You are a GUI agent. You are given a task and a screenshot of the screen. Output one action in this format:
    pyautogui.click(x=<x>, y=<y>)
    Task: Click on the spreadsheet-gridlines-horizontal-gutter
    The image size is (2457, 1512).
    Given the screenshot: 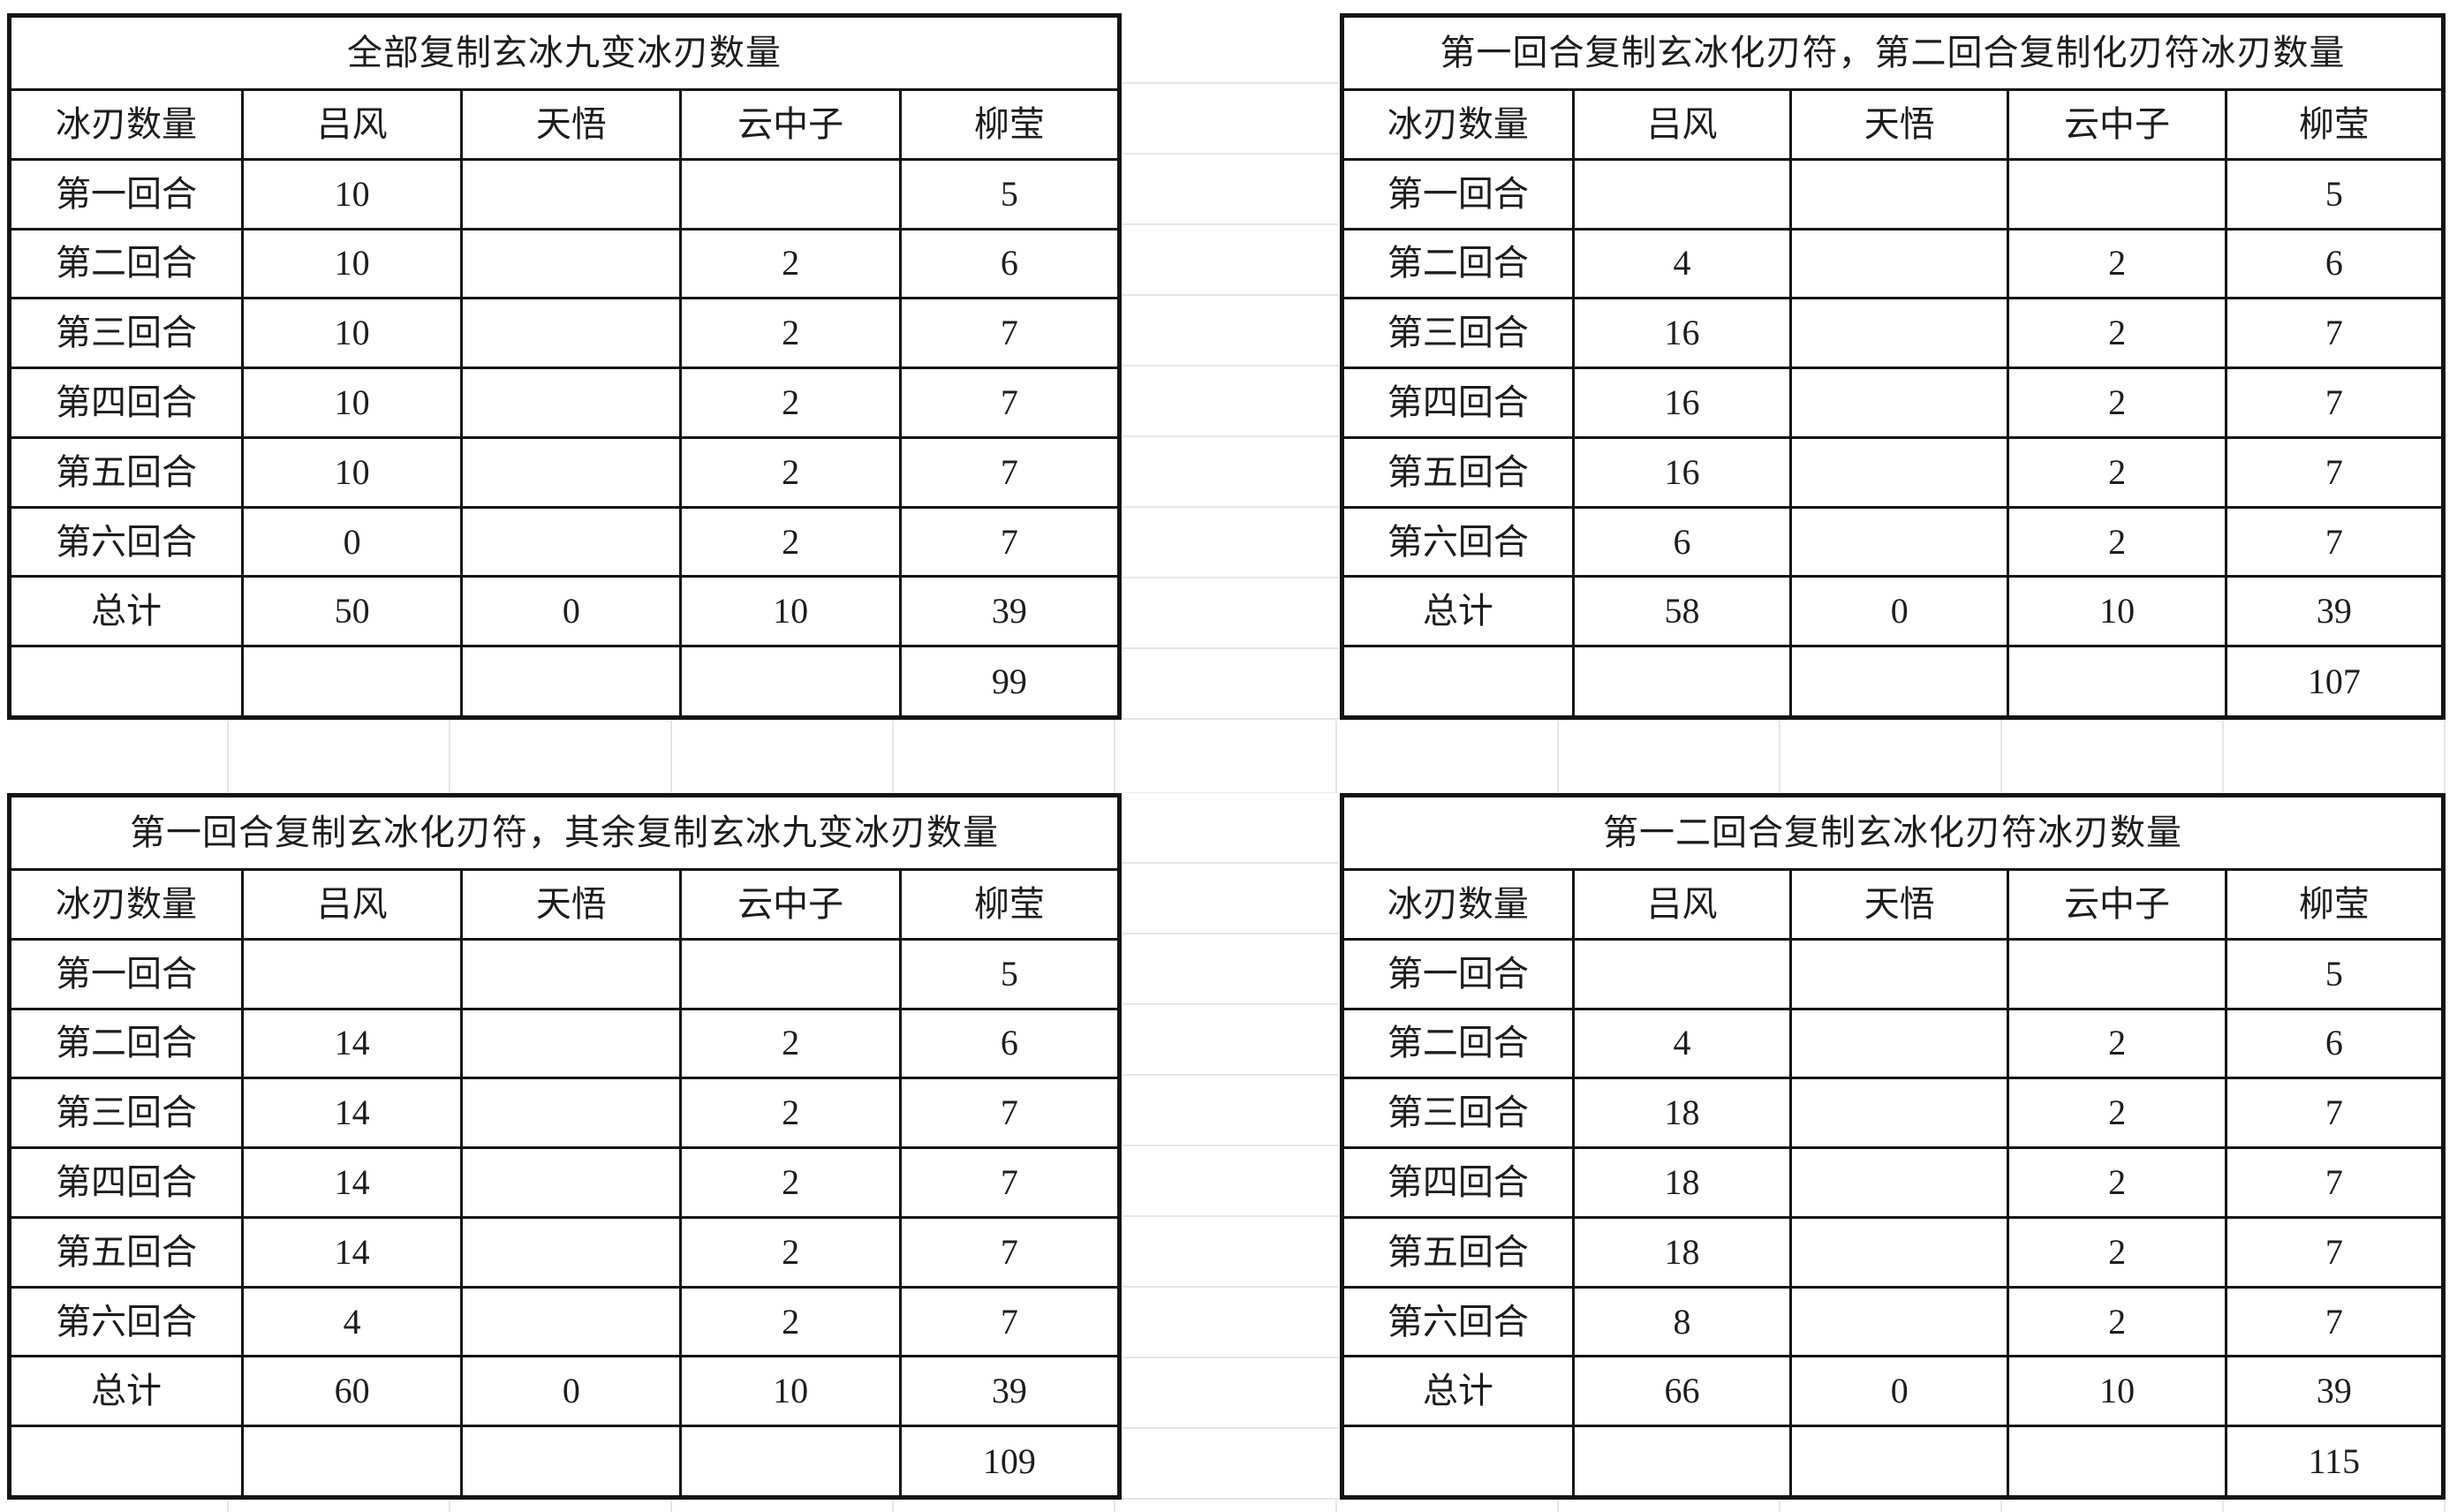 What is the action you would take?
    pyautogui.click(x=1226, y=757)
    